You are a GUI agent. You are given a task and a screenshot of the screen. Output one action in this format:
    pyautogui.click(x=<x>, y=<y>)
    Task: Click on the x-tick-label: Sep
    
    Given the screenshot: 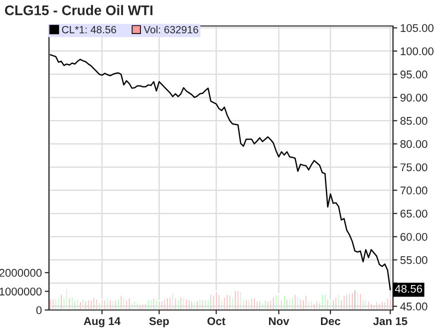 What is the action you would take?
    pyautogui.click(x=159, y=322)
    